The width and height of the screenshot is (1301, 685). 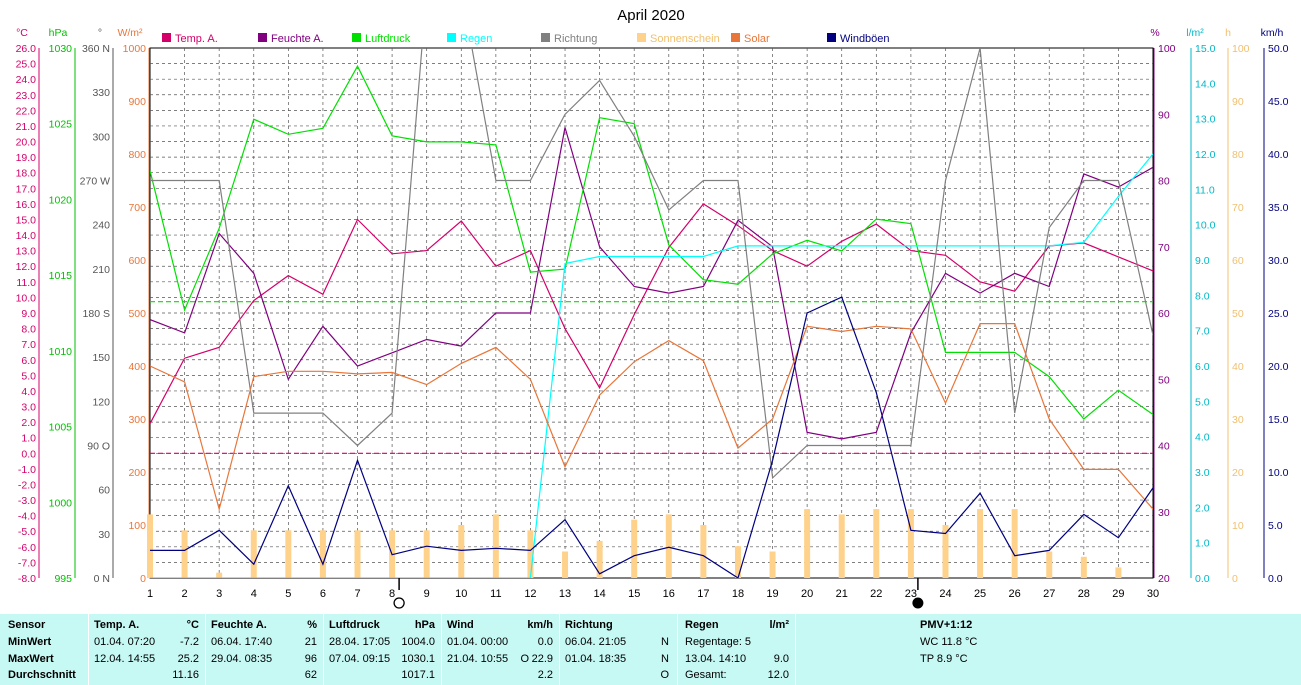 What do you see at coordinates (1205, 84) in the screenshot?
I see `rain-tick-label: 14.0` at bounding box center [1205, 84].